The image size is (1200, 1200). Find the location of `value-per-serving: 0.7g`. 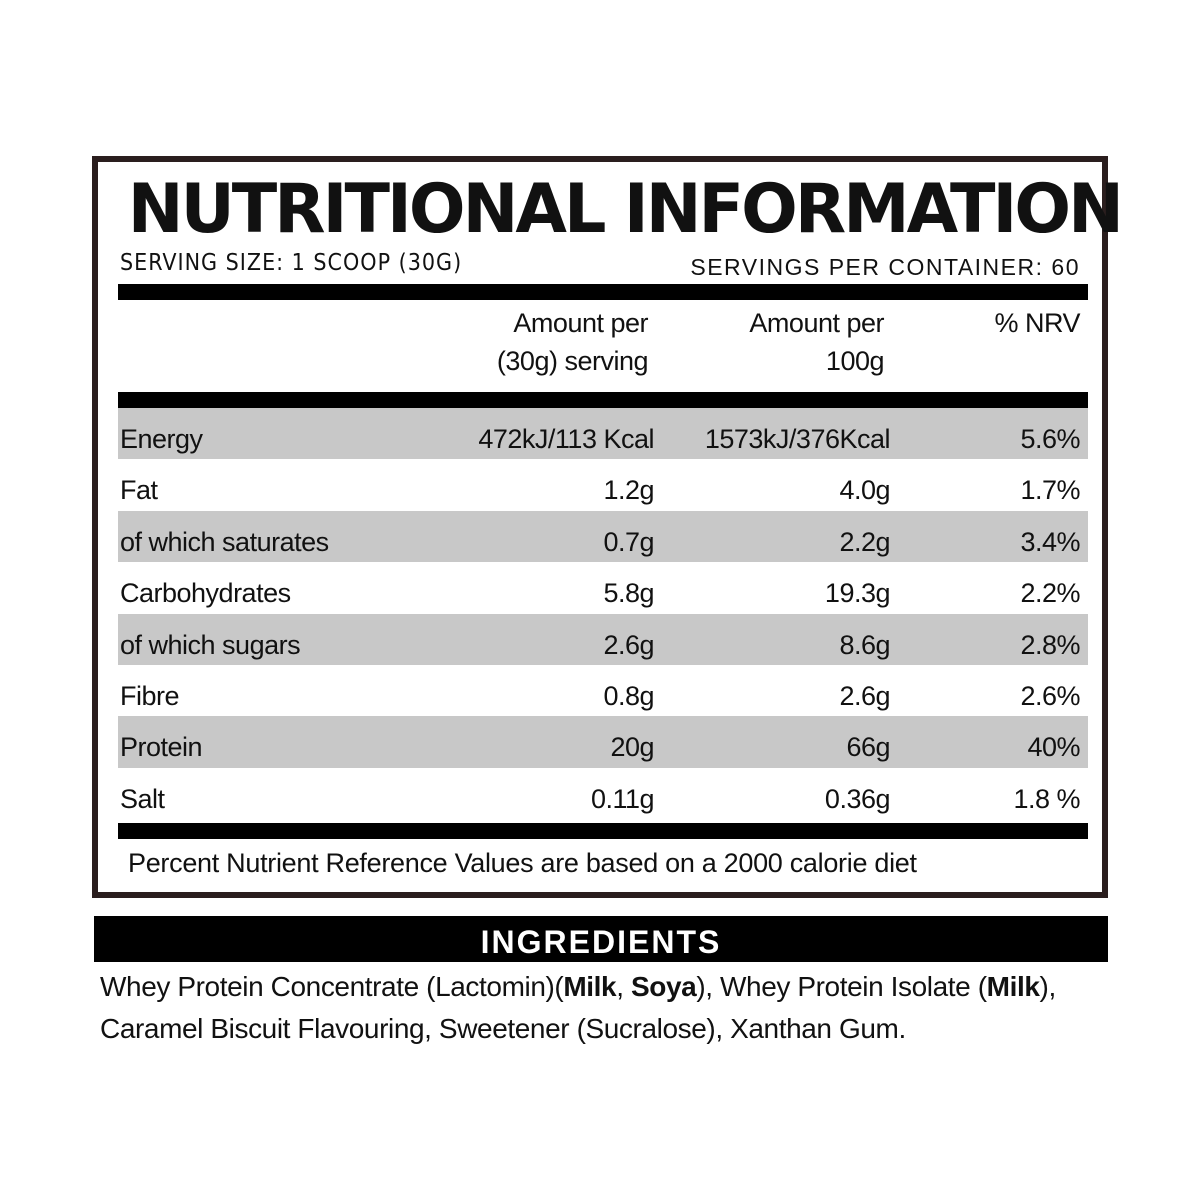

value-per-serving: 0.7g is located at coordinates (628, 541).